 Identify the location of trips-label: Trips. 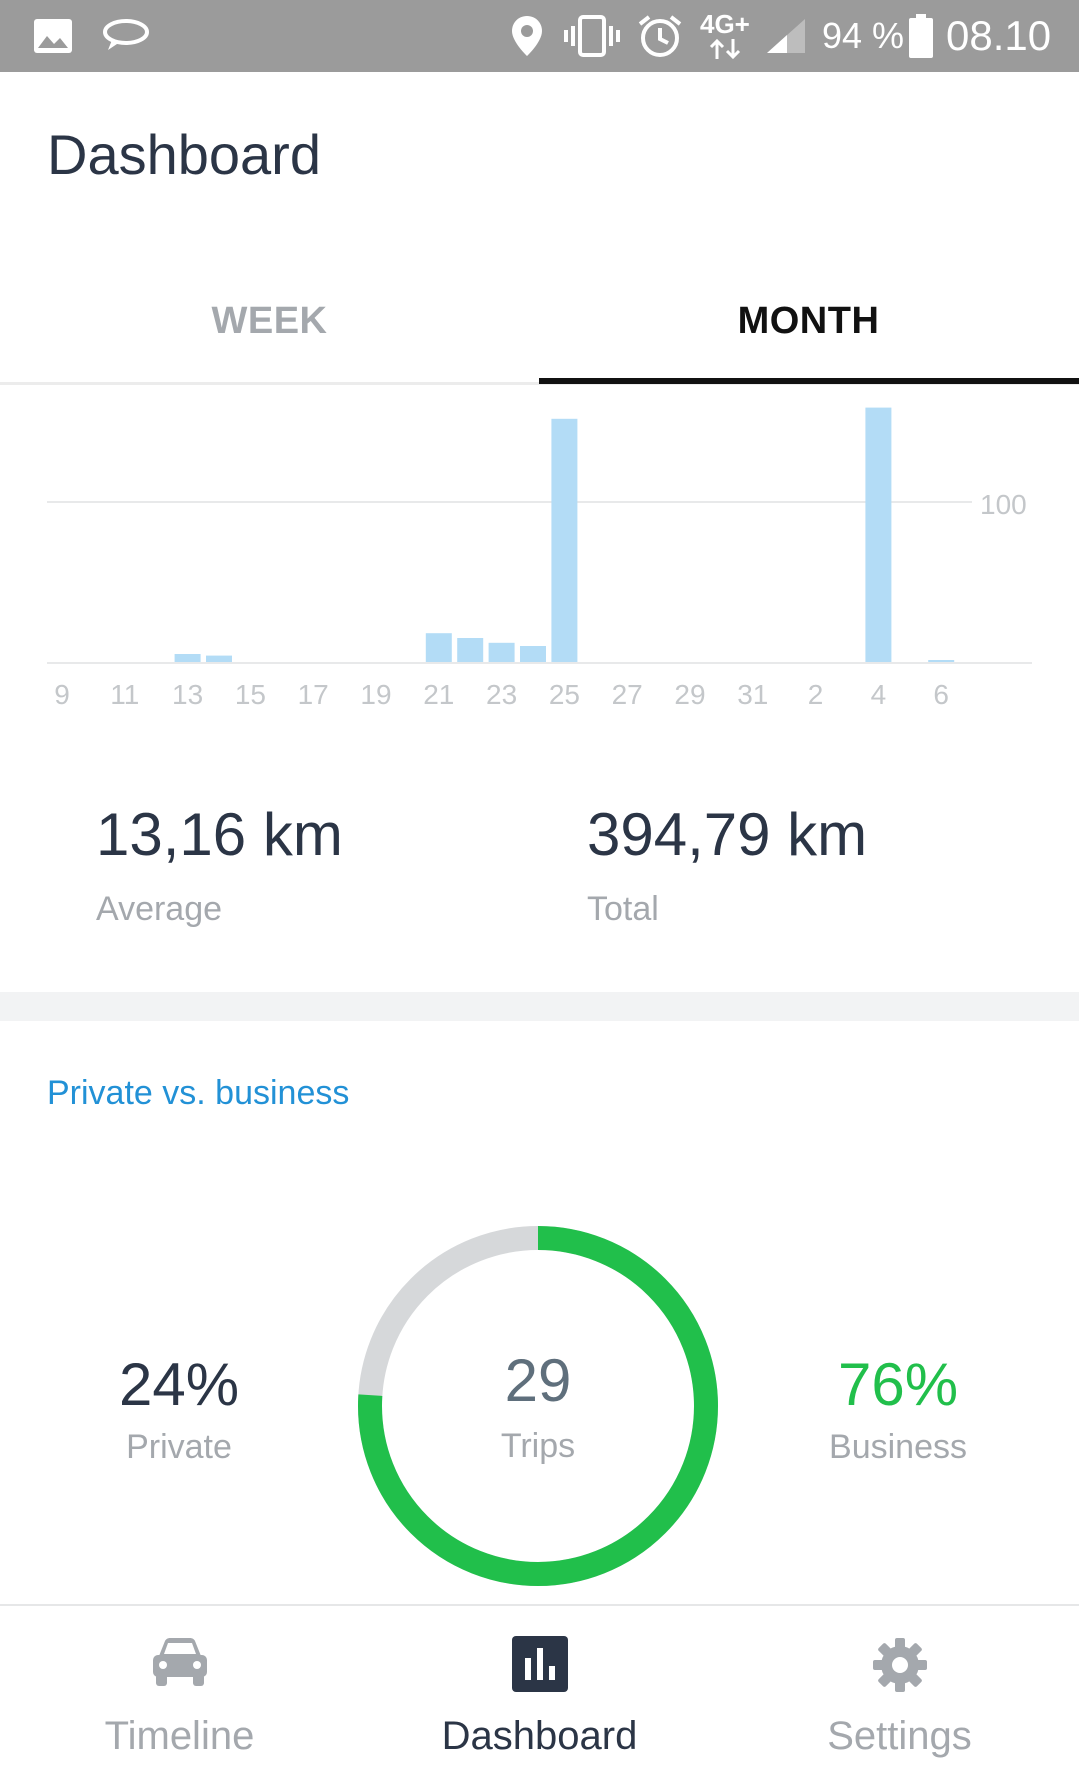
(538, 1446).